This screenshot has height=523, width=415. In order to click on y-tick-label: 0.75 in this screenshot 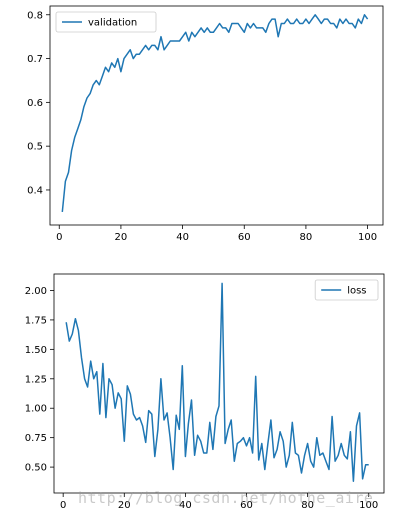, I will do `click(36, 438)`.